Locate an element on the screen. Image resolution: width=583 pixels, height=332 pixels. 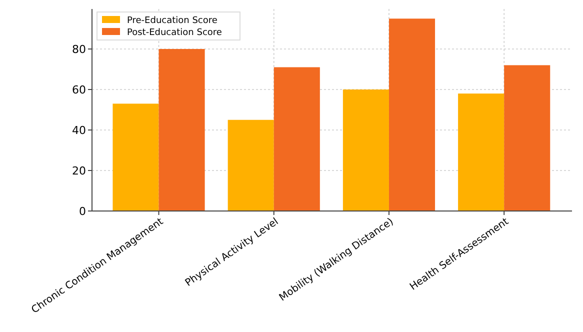
legend-label: Pre-Education Score is located at coordinates (172, 21).